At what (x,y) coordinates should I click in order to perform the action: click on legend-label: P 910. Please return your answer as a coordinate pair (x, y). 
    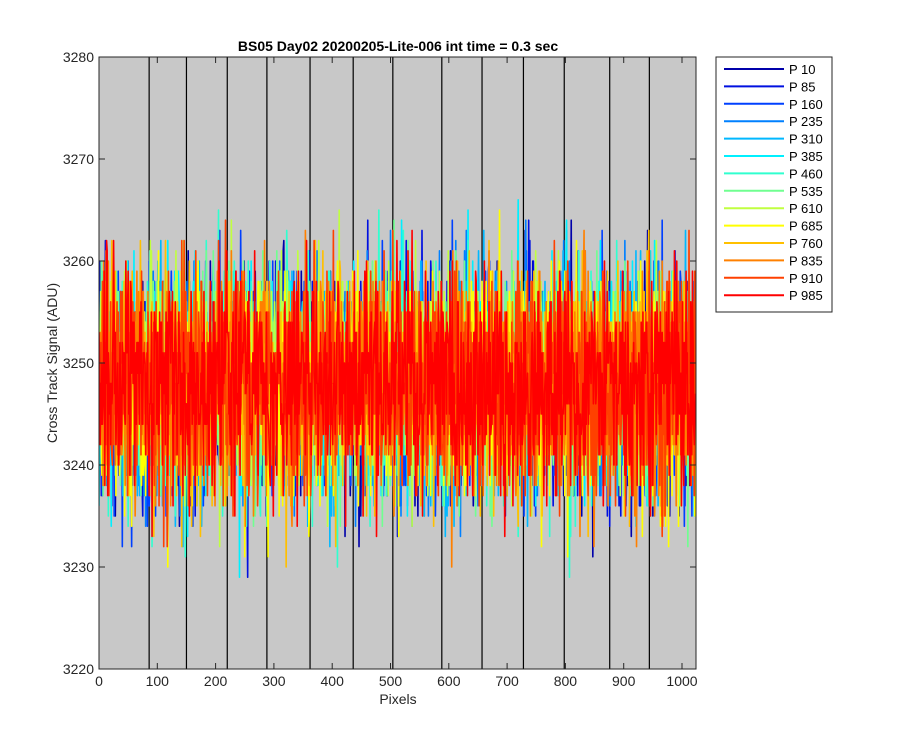
    Looking at the image, I should click on (806, 278).